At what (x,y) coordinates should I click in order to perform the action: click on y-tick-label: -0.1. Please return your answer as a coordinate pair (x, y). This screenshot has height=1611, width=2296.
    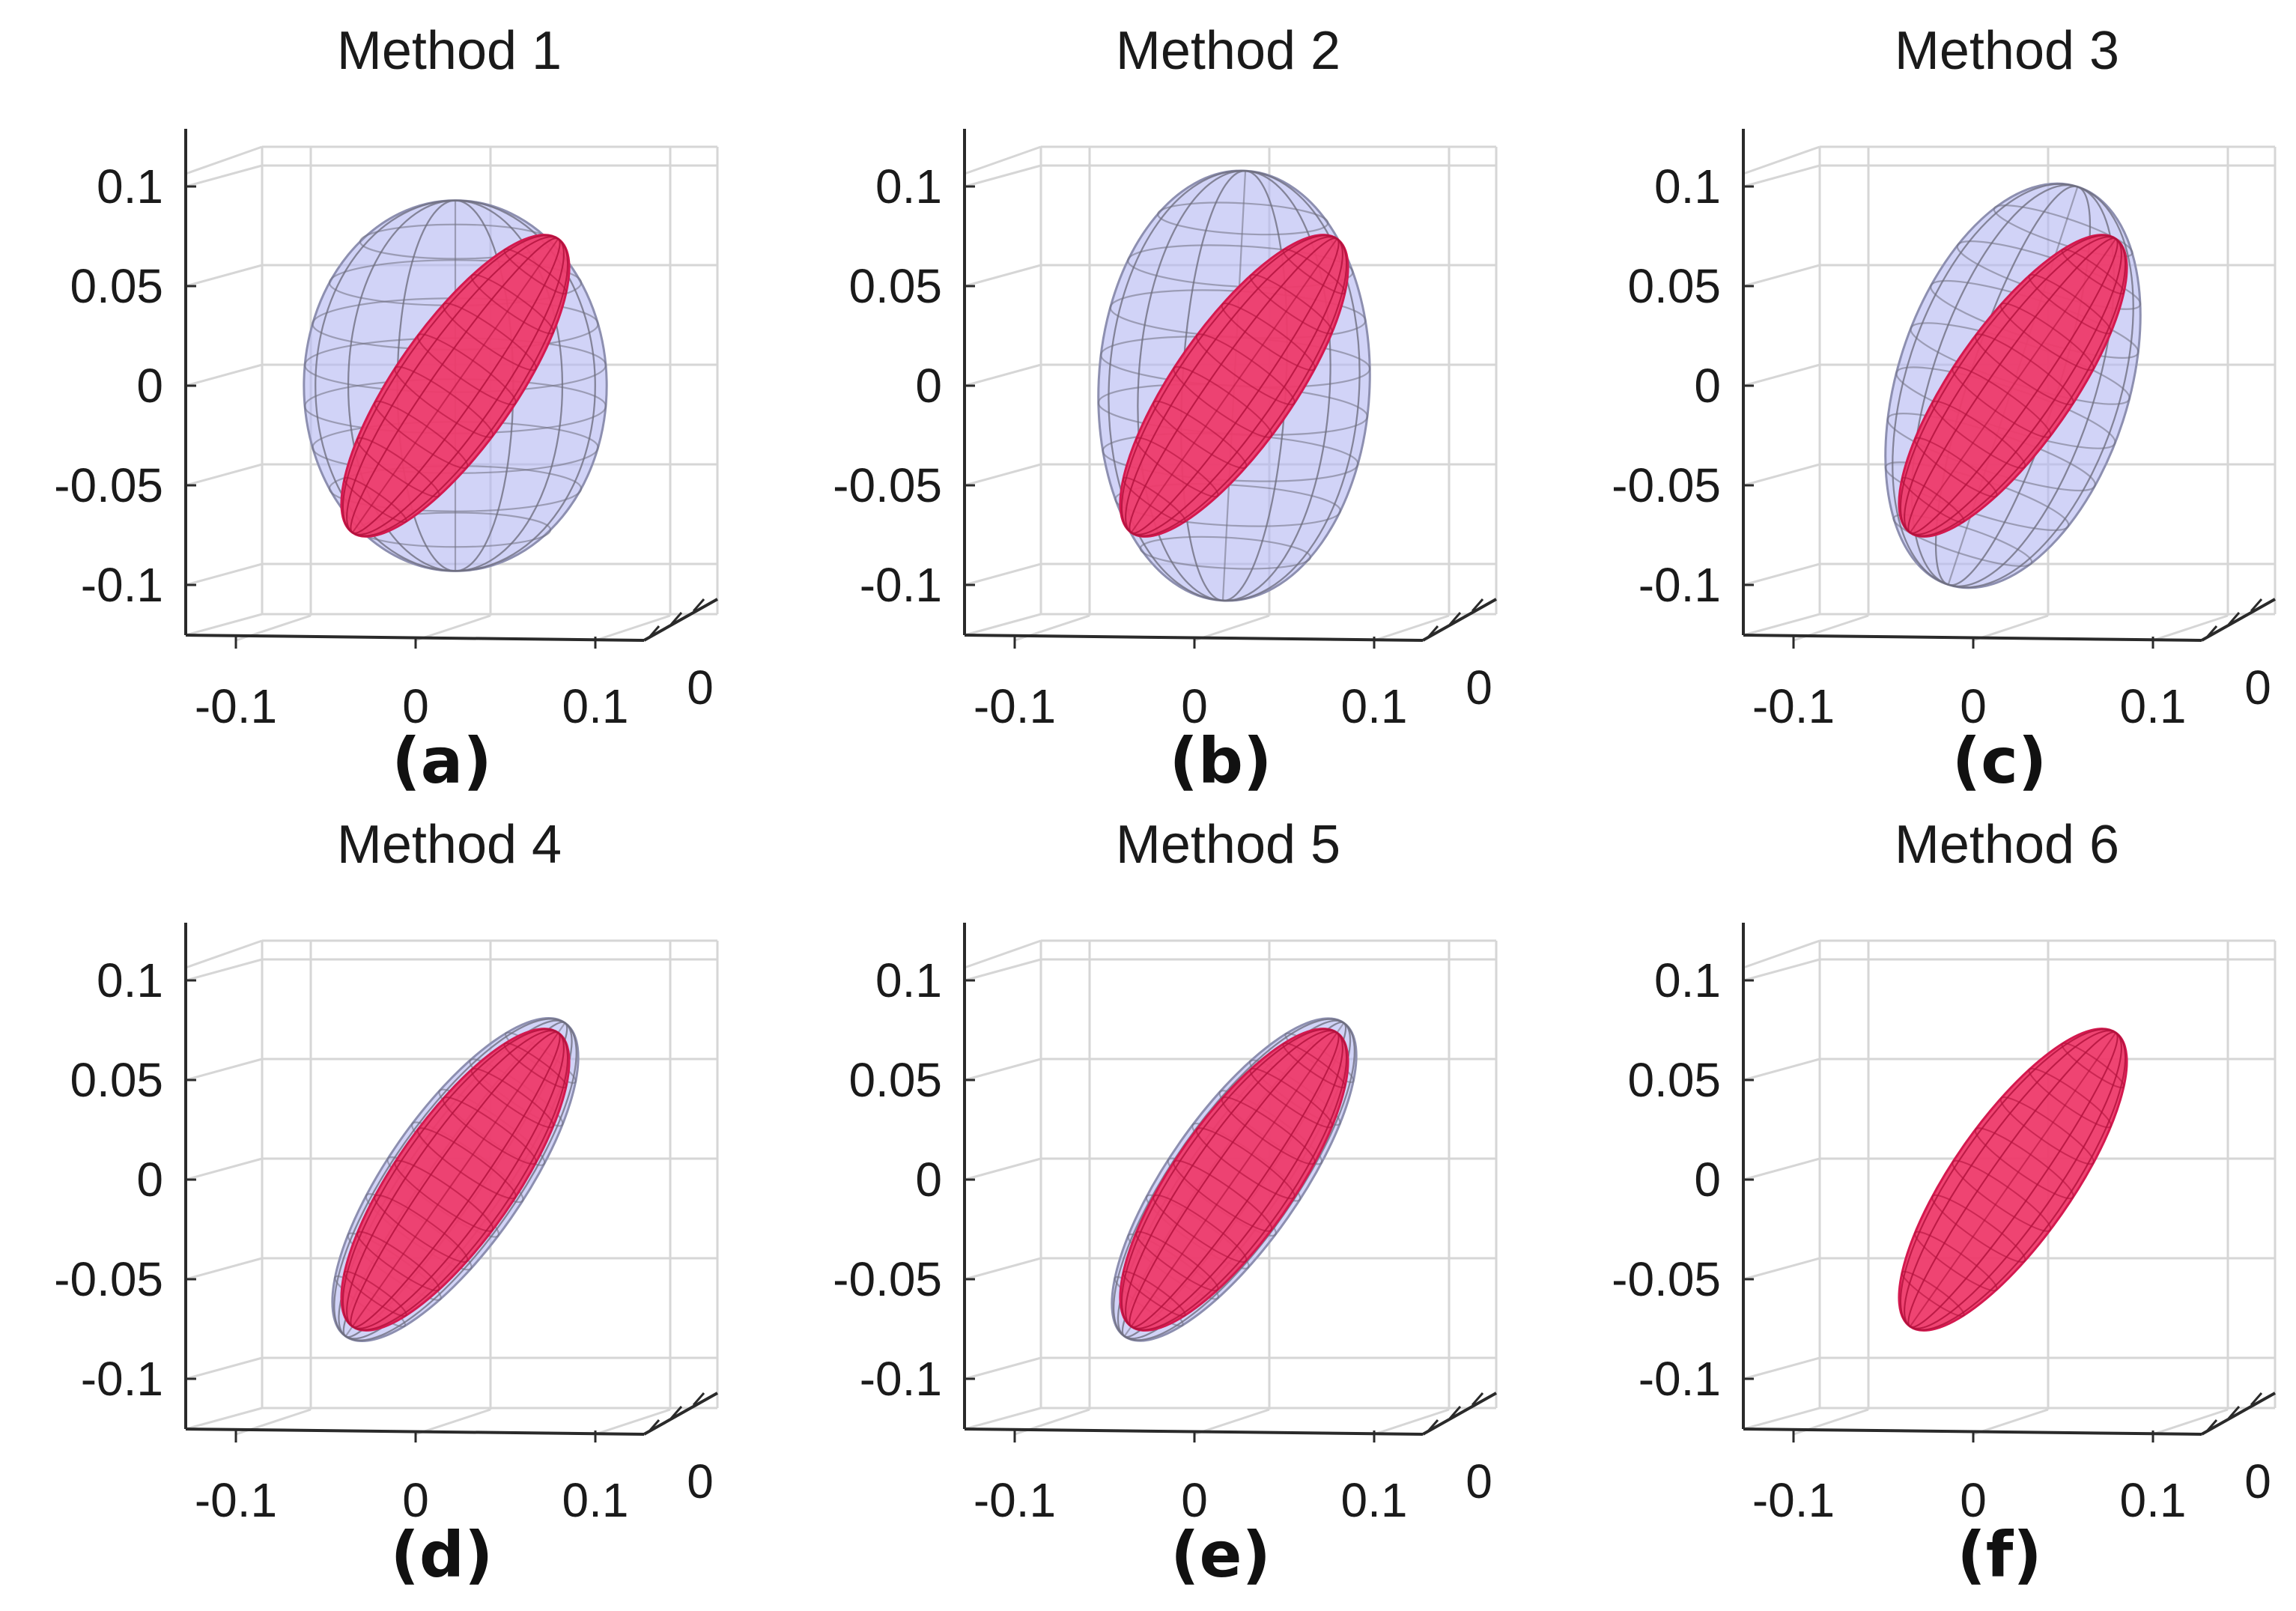
    Looking at the image, I should click on (1680, 585).